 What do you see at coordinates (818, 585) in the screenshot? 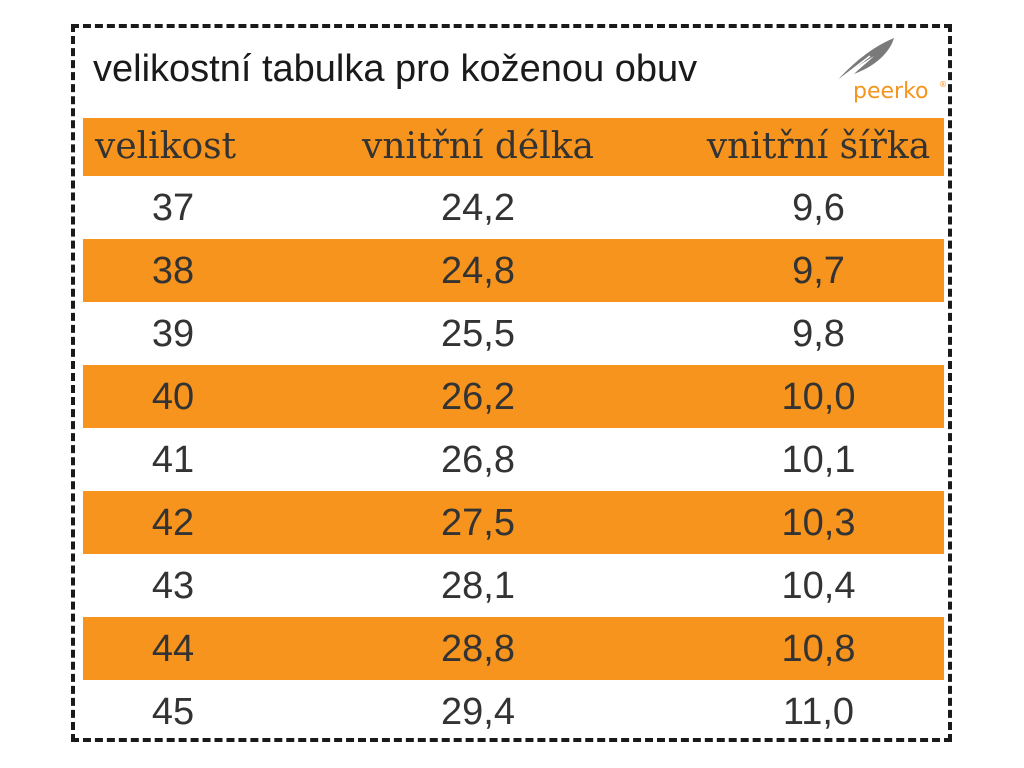
I see `cell-width: 10,4` at bounding box center [818, 585].